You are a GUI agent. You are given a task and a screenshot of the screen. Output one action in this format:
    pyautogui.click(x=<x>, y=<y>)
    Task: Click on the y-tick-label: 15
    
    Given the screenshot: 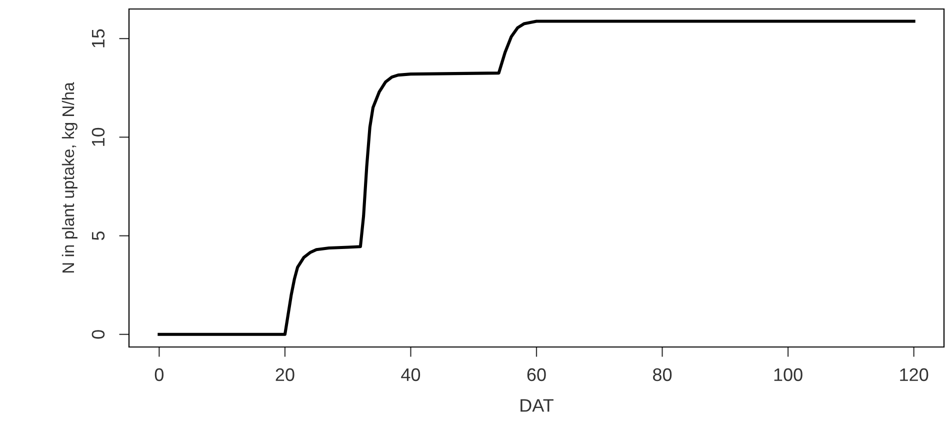 What is the action you would take?
    pyautogui.click(x=98, y=38)
    